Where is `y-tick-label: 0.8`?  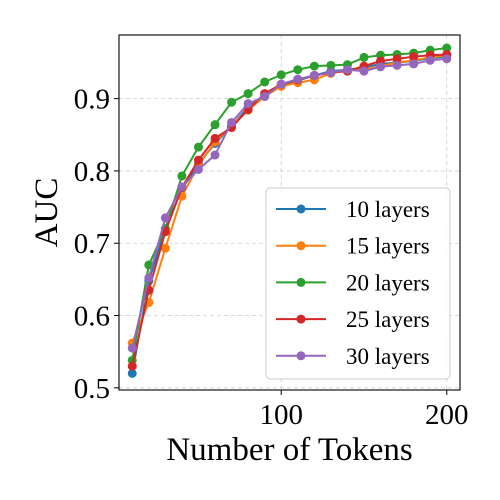
y-tick-label: 0.8 is located at coordinates (92, 172).